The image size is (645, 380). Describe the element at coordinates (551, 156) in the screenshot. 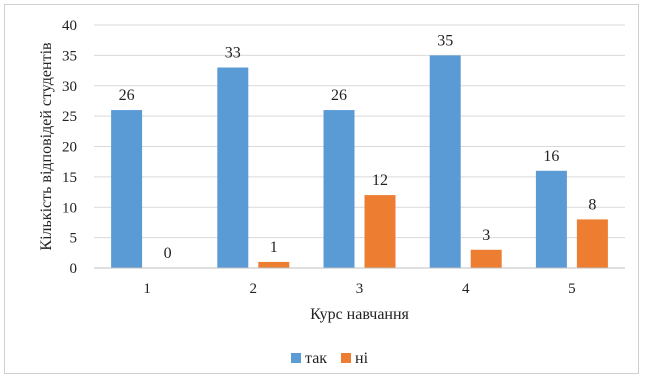

I see `data-label: 16` at that location.